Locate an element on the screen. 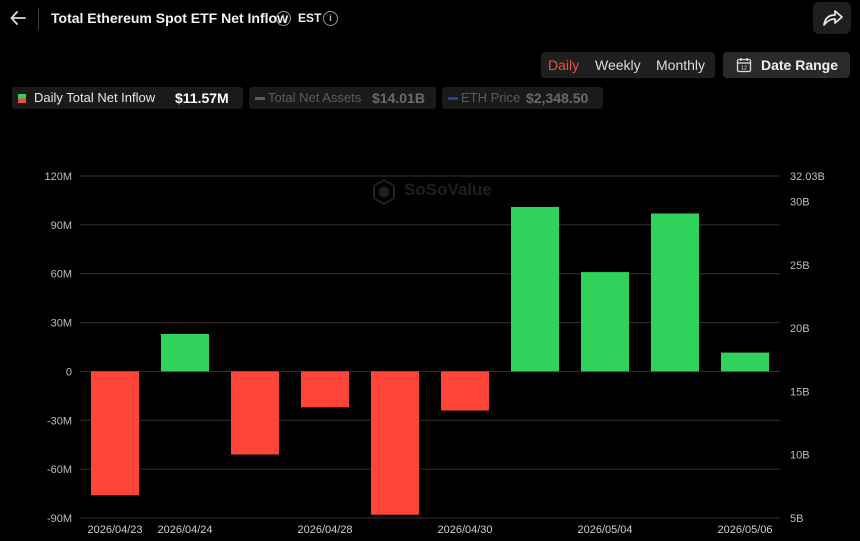 The width and height of the screenshot is (860, 541). date-range-label: Date Range is located at coordinates (800, 65).